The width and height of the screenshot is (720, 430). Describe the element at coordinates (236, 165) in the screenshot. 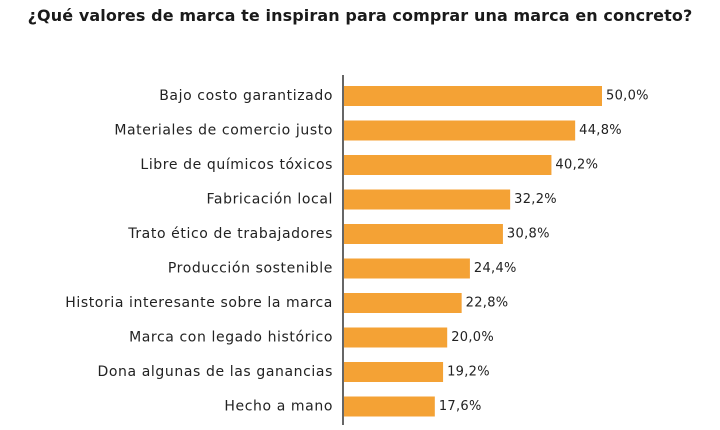

I see `category-label-3: Libre de químicos tóxicos` at that location.